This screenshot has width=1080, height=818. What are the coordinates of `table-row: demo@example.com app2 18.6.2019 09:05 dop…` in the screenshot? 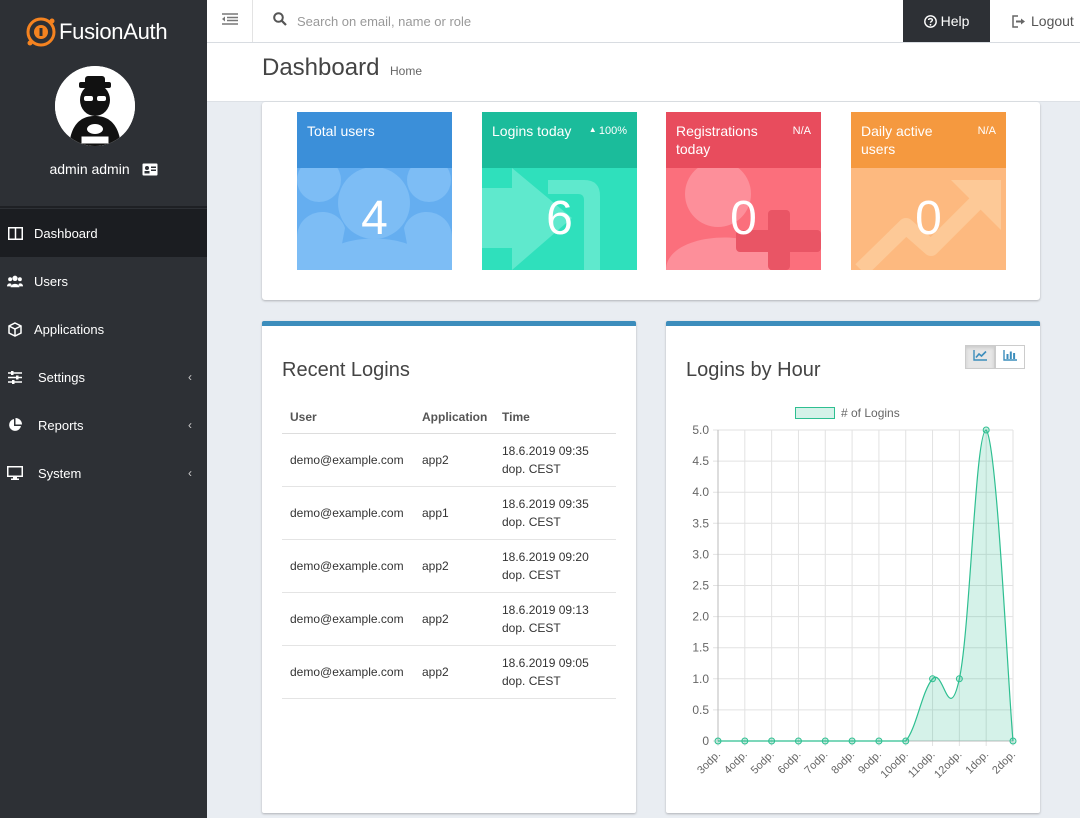 It's located at (449, 672).